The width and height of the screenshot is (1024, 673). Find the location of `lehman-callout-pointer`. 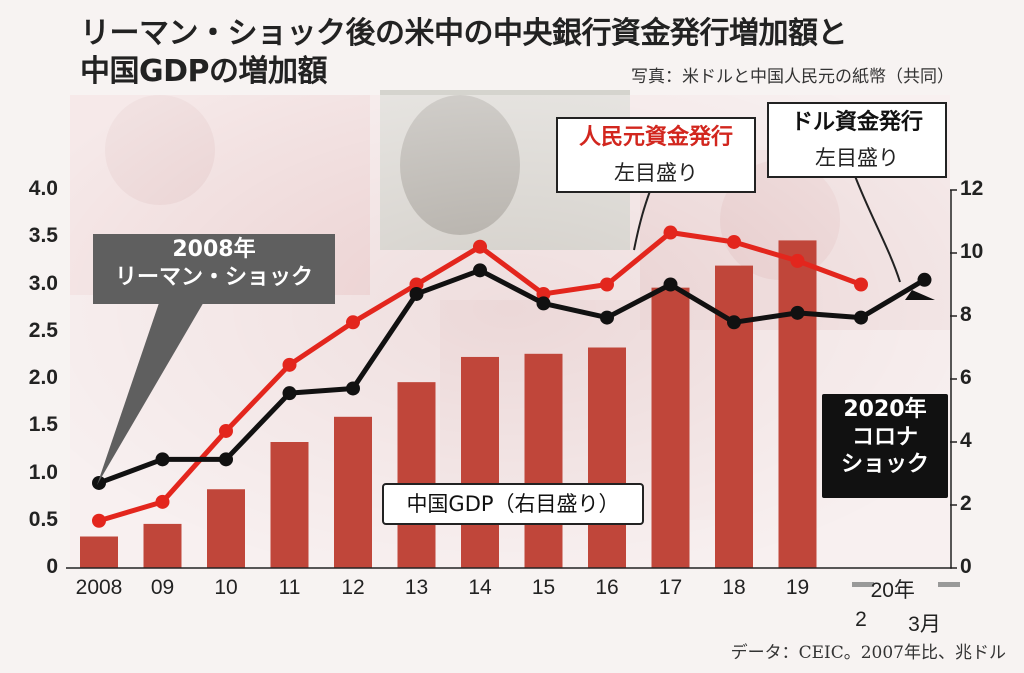

lehman-callout-pointer is located at coordinates (151, 392).